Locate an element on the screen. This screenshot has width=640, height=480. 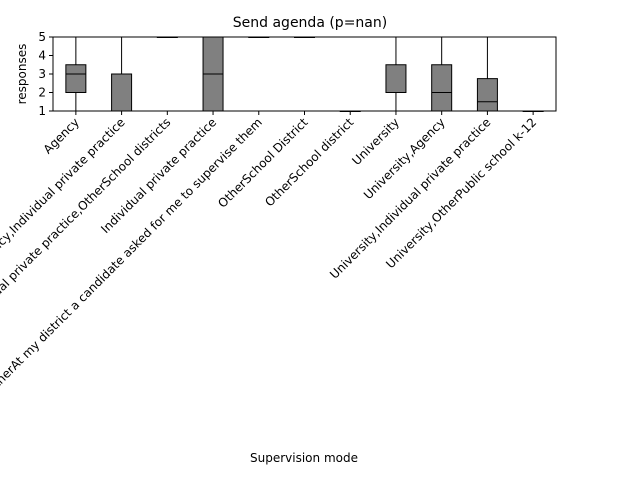
y-tick-label: 1 is located at coordinates (42, 111).